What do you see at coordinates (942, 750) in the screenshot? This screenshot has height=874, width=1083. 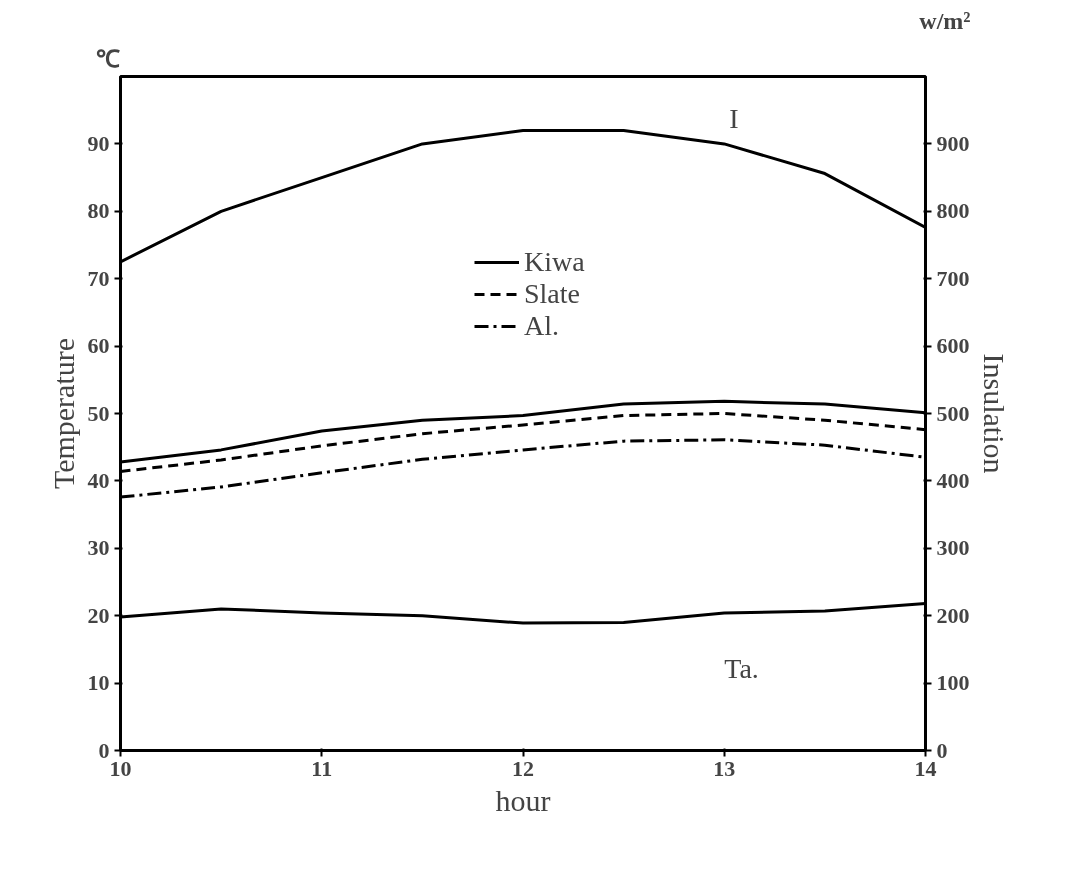 I see `y2-tick-label: 0` at bounding box center [942, 750].